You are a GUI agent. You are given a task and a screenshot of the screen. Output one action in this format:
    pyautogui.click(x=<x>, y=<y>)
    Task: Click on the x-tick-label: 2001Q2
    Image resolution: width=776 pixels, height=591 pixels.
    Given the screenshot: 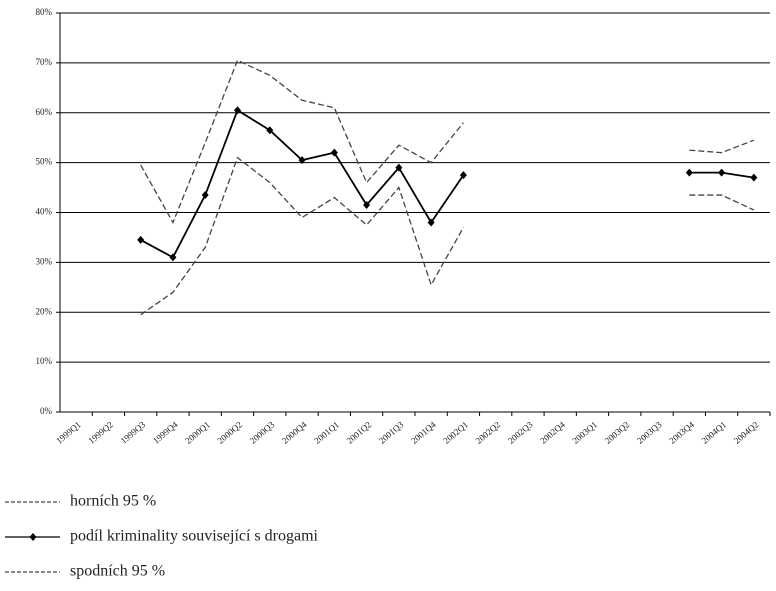 What is the action you would take?
    pyautogui.click(x=359, y=432)
    